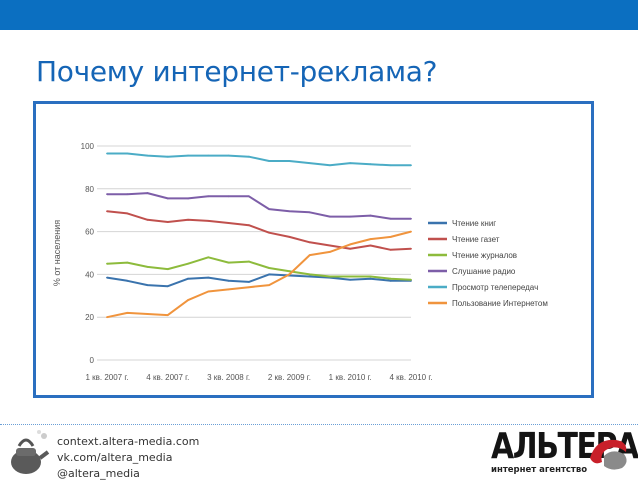 The height and width of the screenshot is (482, 638). I want to click on legend-label: Чтение книг, so click(474, 223).